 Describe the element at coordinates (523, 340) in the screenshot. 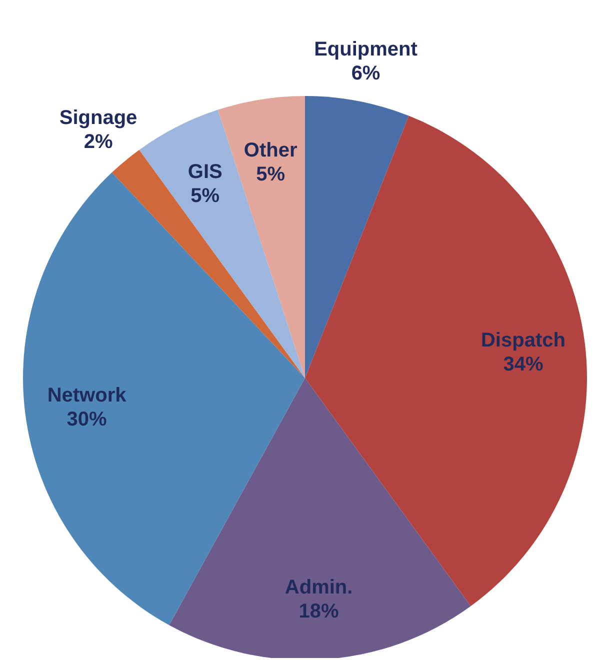

I see `slice-label: Dispatch` at that location.